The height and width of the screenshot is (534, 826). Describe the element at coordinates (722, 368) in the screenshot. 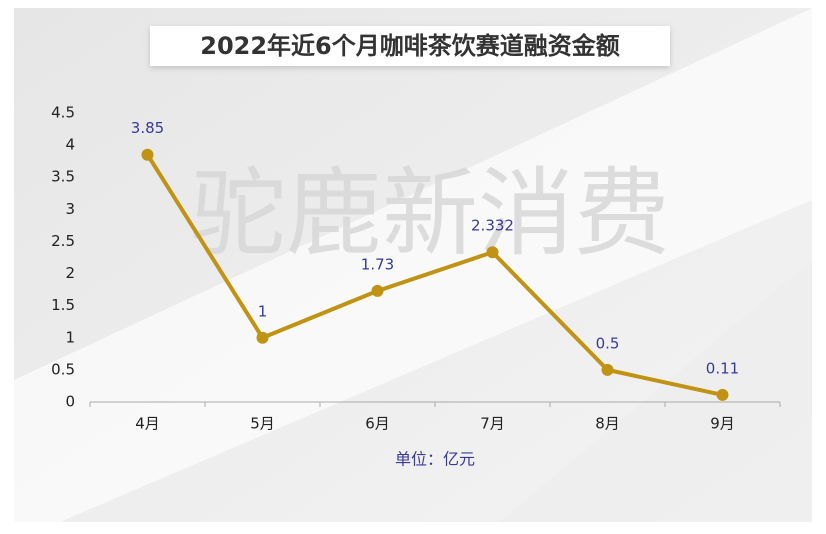

I see `data-label: 0.11` at that location.